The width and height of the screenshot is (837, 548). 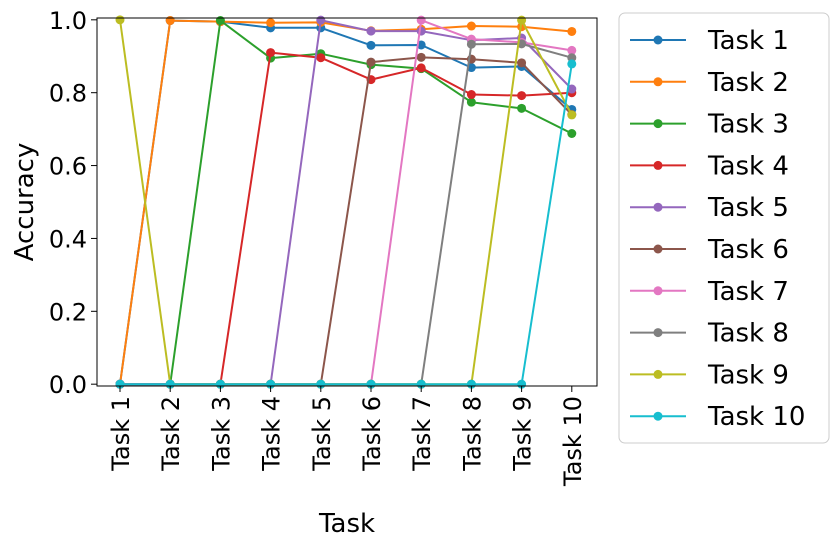 I want to click on y-tick-label: 1.0, so click(x=68, y=21).